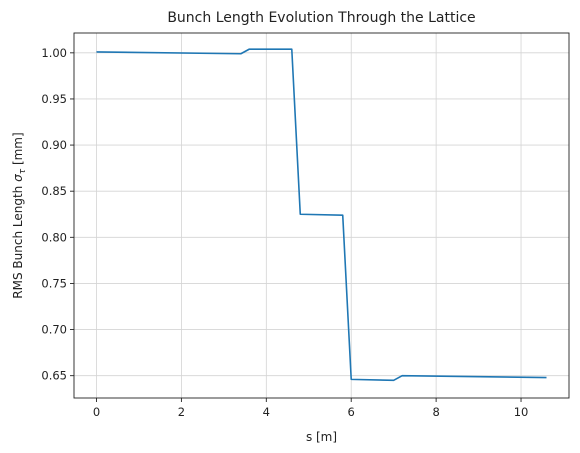 The height and width of the screenshot is (453, 580). Describe the element at coordinates (54, 53) in the screenshot. I see `y-tick-label: 1.00` at that location.